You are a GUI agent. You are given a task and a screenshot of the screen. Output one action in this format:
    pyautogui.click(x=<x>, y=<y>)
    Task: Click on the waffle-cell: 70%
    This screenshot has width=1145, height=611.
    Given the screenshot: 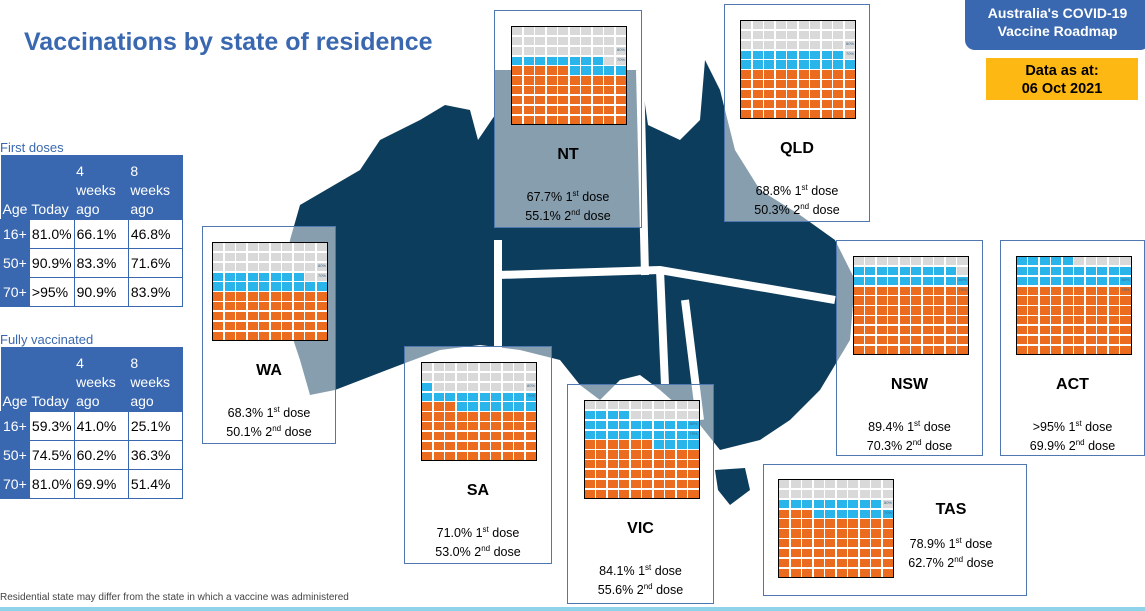 What is the action you would take?
    pyautogui.click(x=887, y=513)
    